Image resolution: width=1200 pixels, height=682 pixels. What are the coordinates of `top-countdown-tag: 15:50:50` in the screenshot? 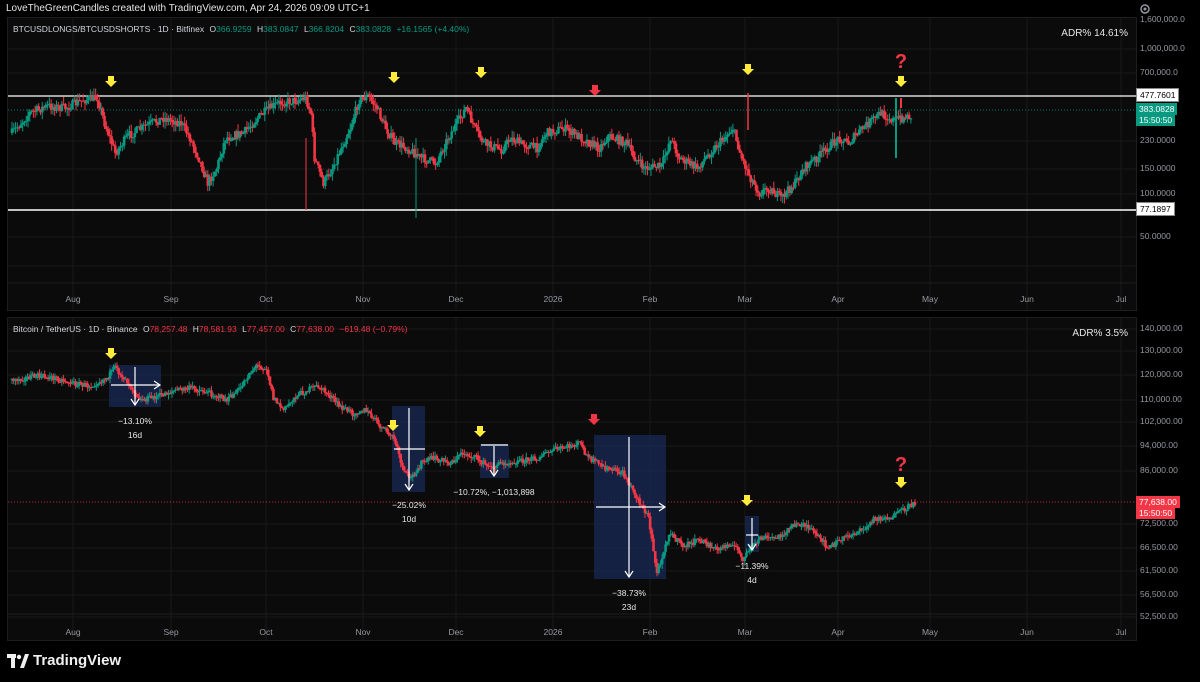 It's located at (1156, 120).